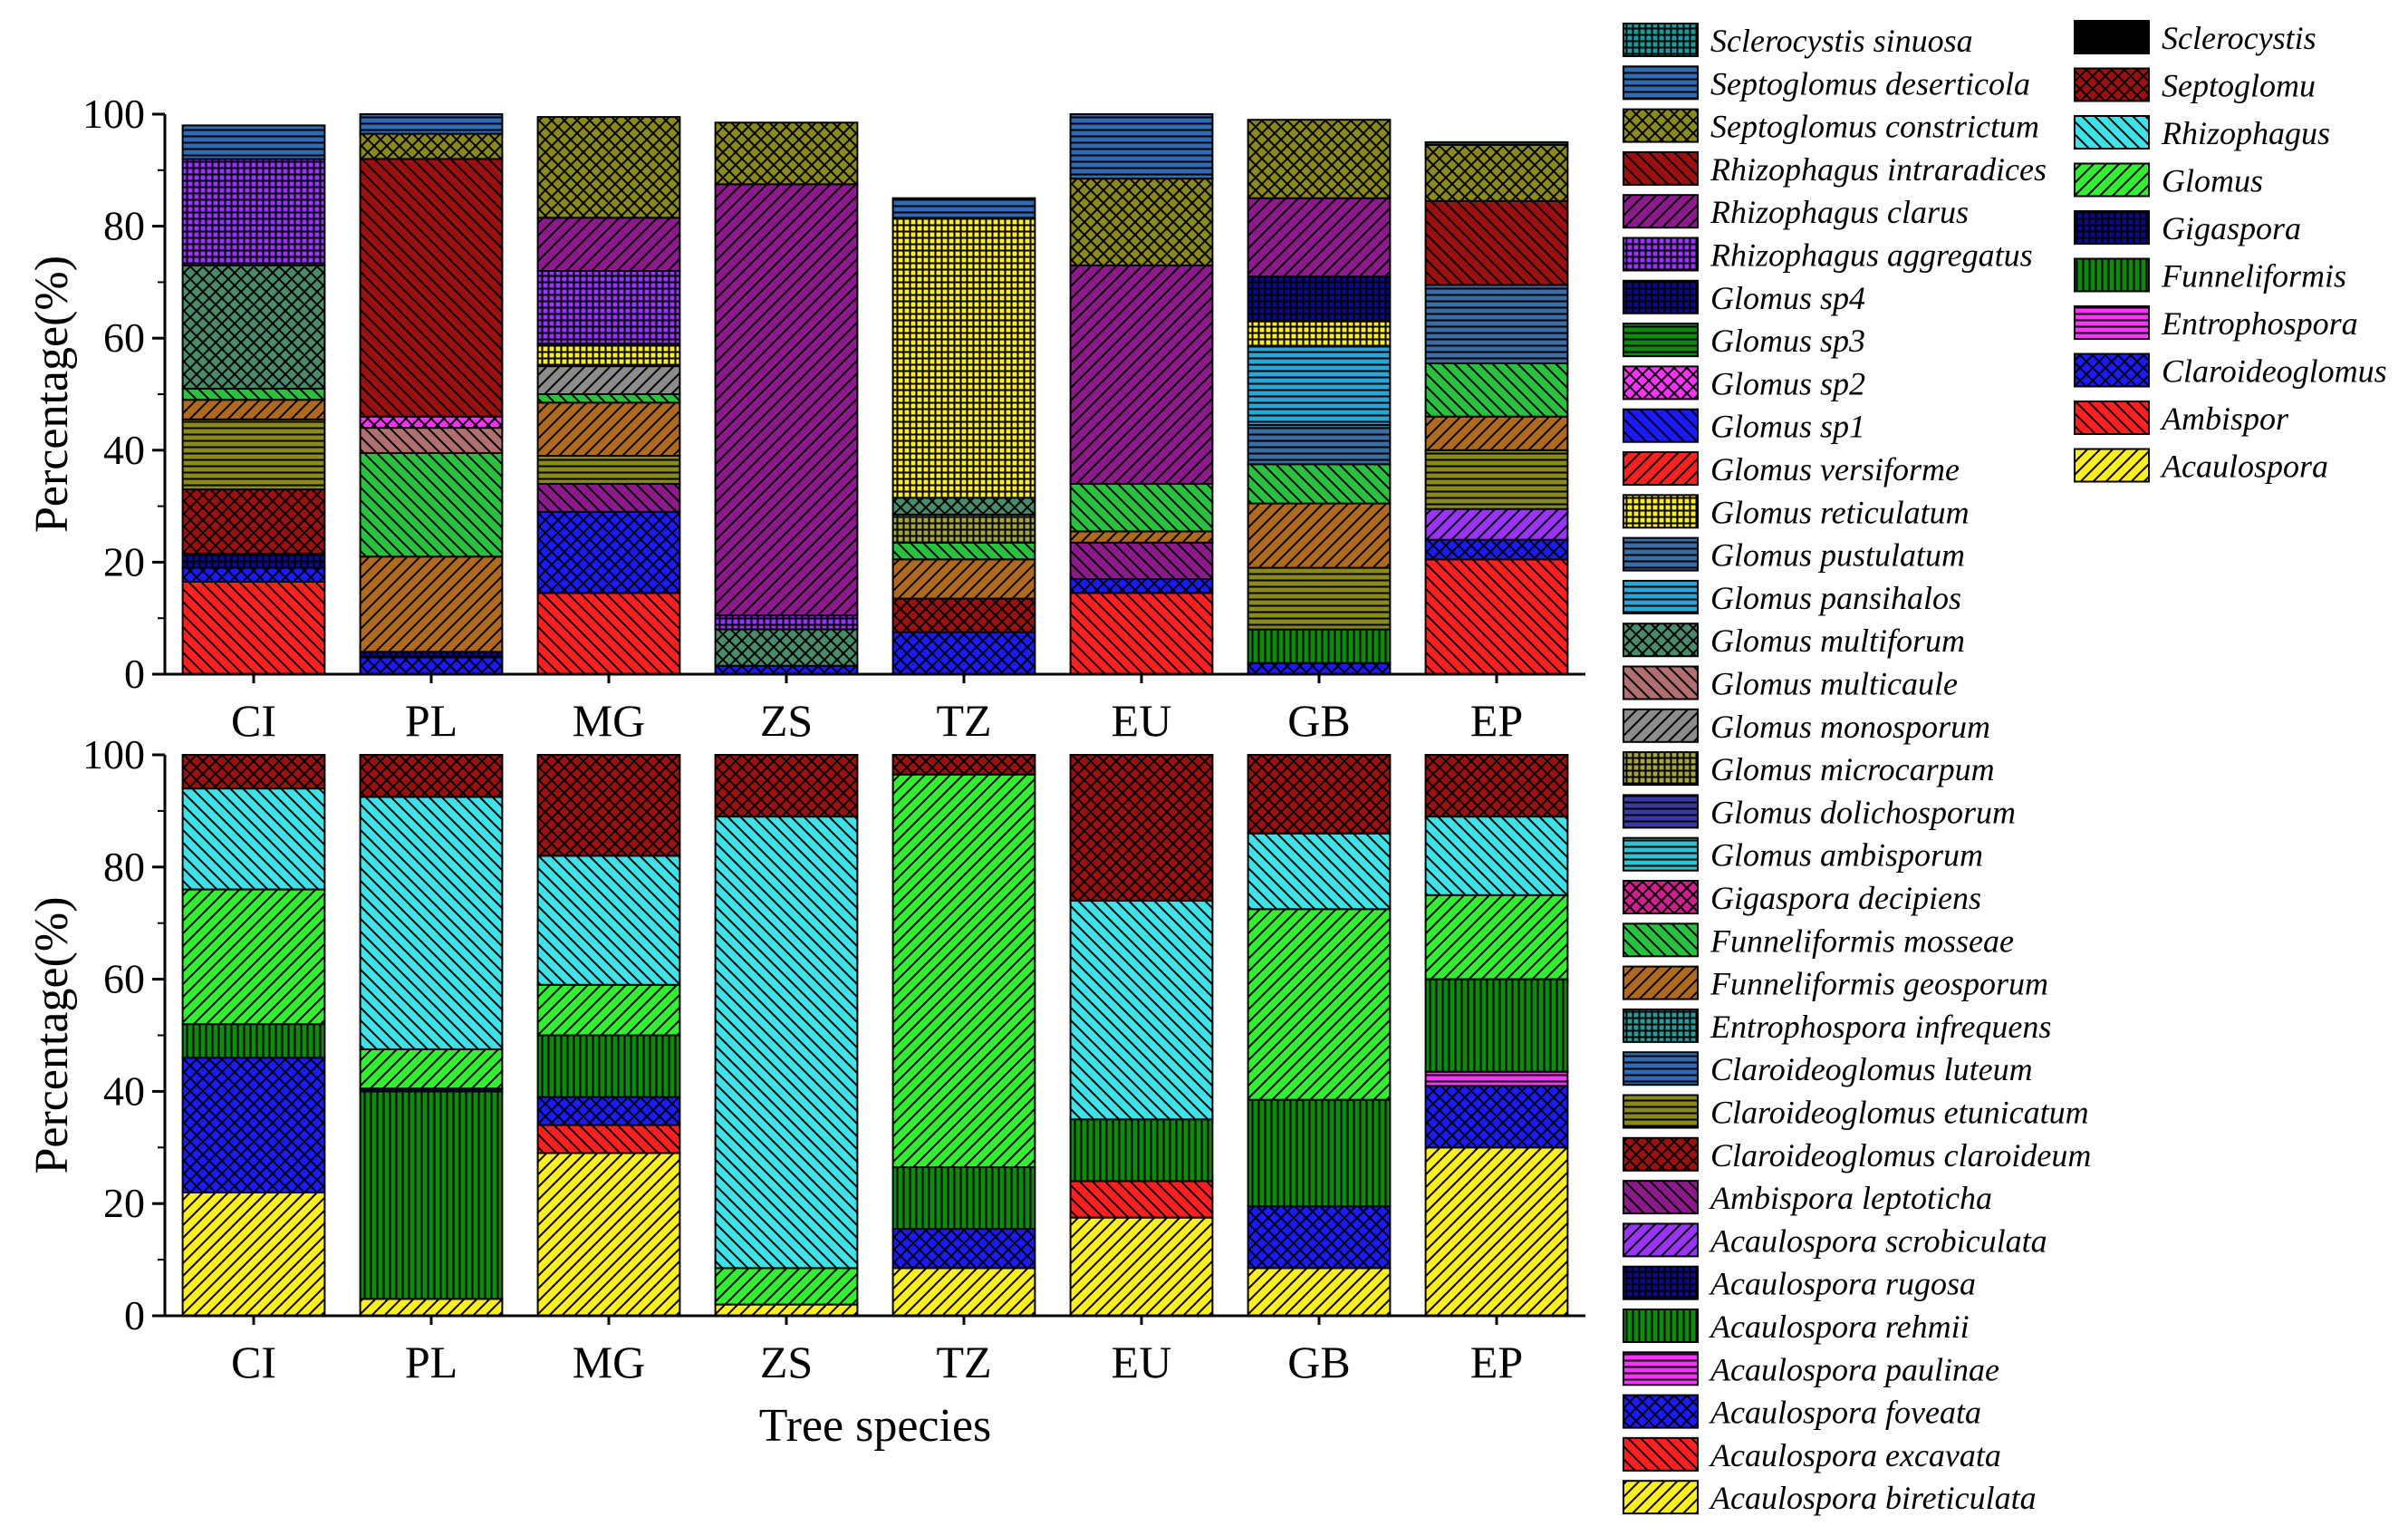 This screenshot has height=1526, width=2408. What do you see at coordinates (608, 498) in the screenshot?
I see `bar-segment-mg-ambispora-leptoticha` at bounding box center [608, 498].